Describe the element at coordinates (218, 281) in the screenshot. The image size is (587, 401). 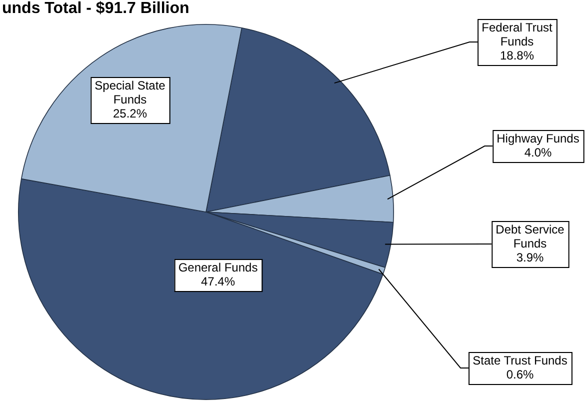
I see `data-label: 47.4%` at that location.